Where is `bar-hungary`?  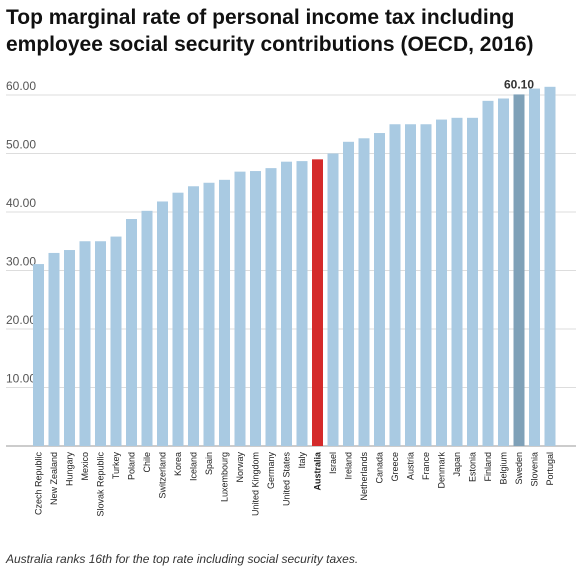
bar-hungary is located at coordinates (69, 348).